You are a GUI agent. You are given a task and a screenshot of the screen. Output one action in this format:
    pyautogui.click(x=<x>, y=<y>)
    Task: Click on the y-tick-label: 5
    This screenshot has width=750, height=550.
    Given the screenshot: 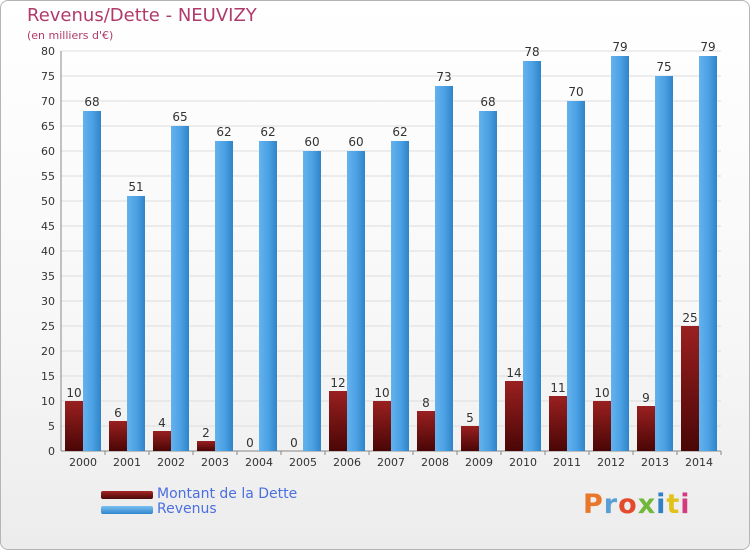 What is the action you would take?
    pyautogui.click(x=51, y=426)
    